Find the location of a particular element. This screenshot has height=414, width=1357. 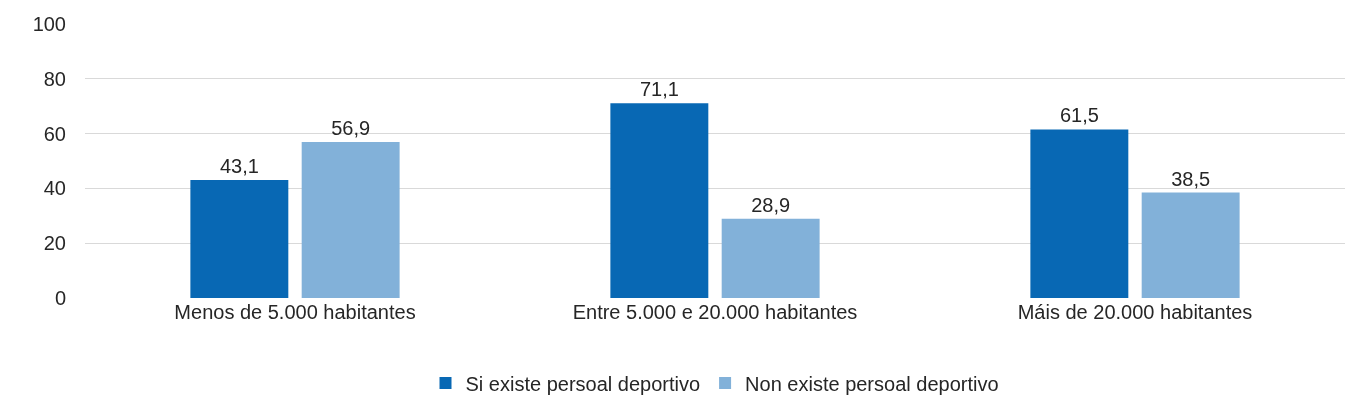

y-tick-label: 100 is located at coordinates (49, 24).